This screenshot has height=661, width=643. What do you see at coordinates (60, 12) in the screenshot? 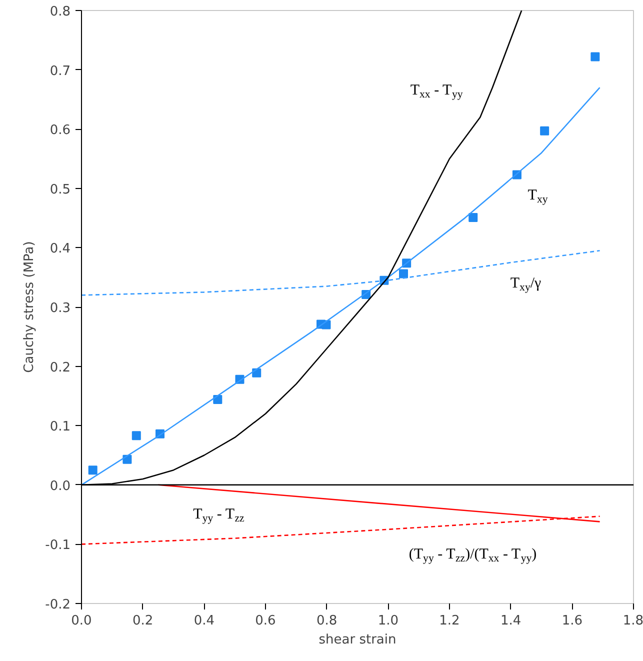
I see `y-tick-label: 0.8` at bounding box center [60, 12].